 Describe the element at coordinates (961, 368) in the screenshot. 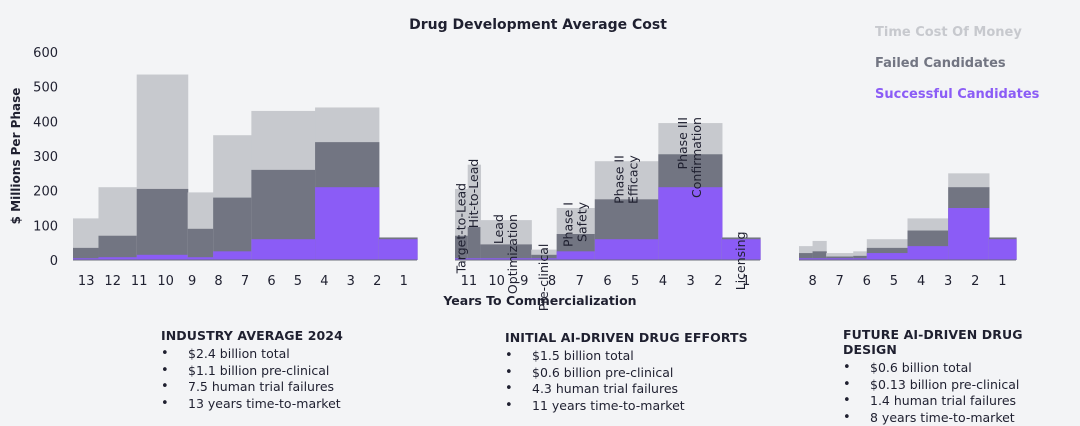

I see `summary-item: $0.6 billion total` at that location.